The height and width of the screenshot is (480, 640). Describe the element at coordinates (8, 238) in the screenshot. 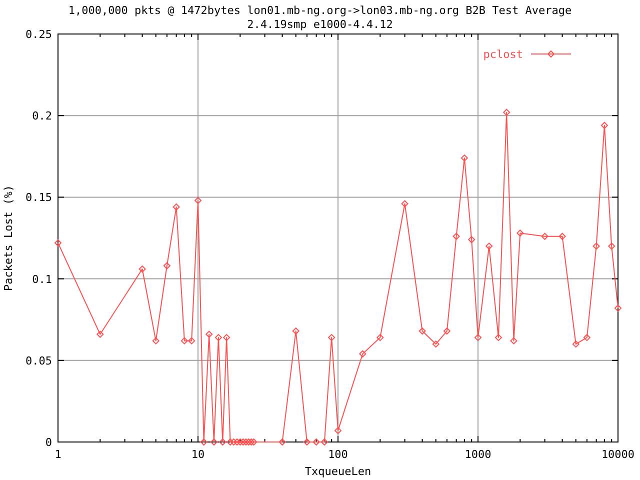

I see `y-axis-title: Packets Lost (%)` at that location.